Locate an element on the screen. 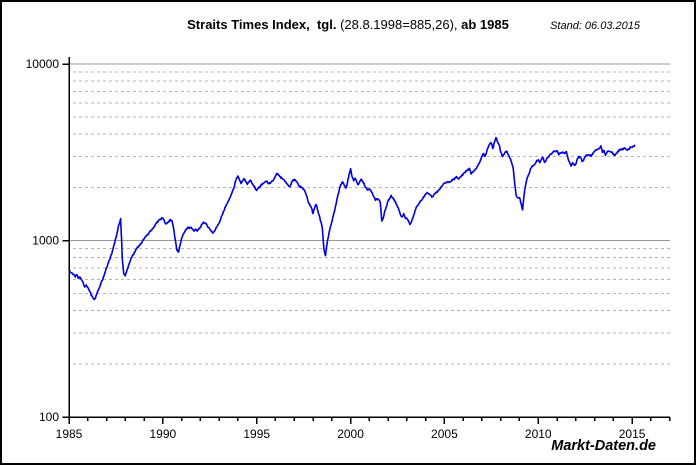 The width and height of the screenshot is (696, 465). x-tick-label: 2010 is located at coordinates (538, 434).